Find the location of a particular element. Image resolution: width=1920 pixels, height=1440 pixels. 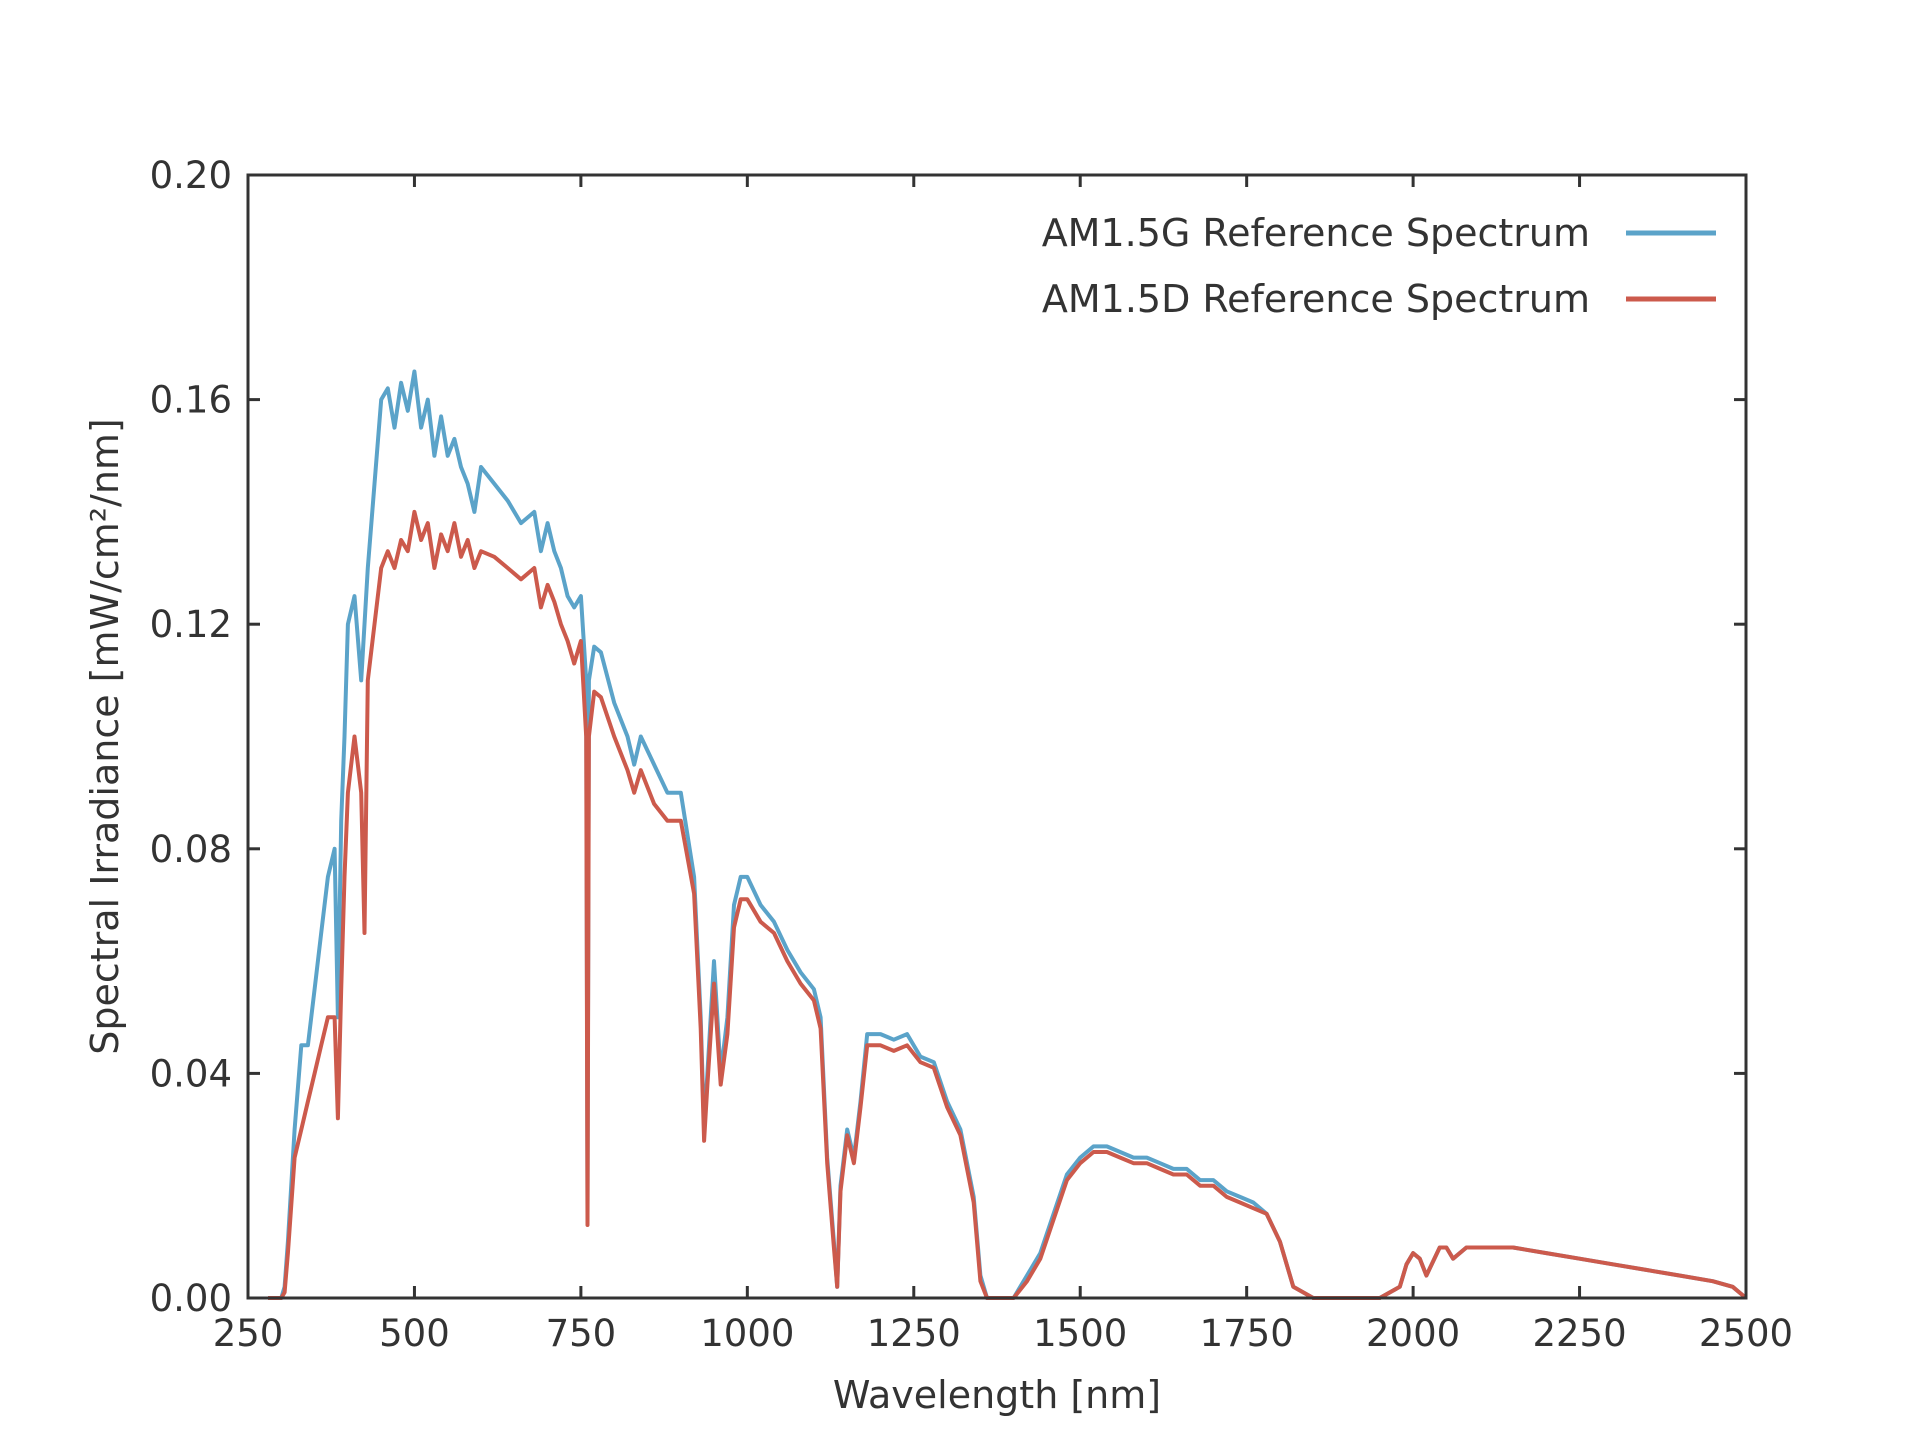

x-tick-label: 1000 is located at coordinates (747, 1333).